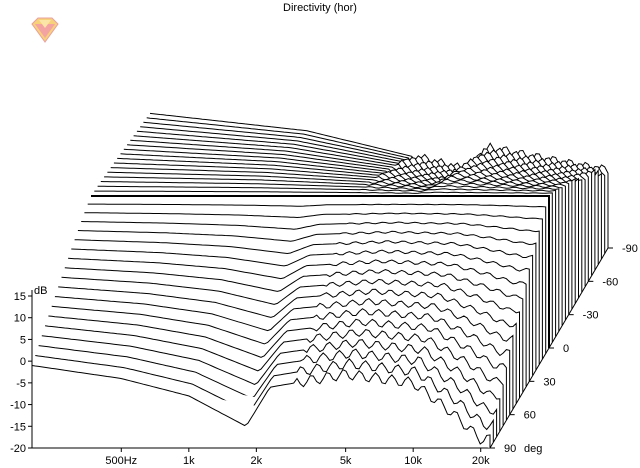 The width and height of the screenshot is (640, 468). Describe the element at coordinates (20, 297) in the screenshot. I see `y-tick-label: 15` at that location.